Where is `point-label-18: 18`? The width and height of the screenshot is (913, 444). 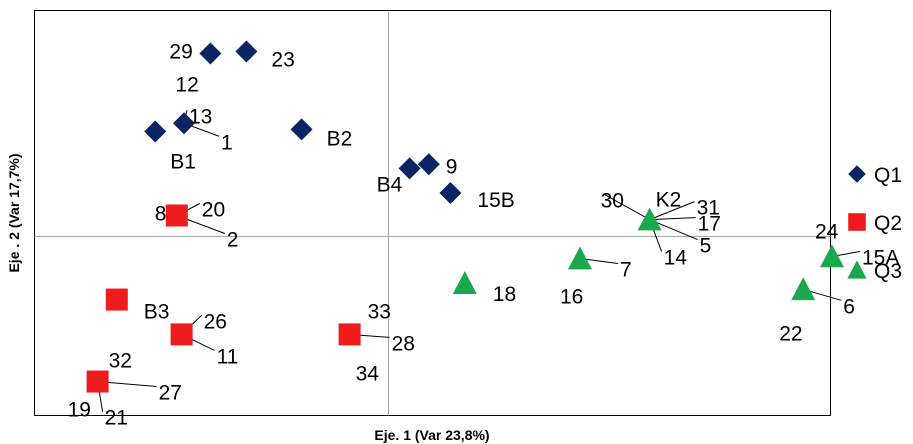 point-label-18: 18 is located at coordinates (504, 294).